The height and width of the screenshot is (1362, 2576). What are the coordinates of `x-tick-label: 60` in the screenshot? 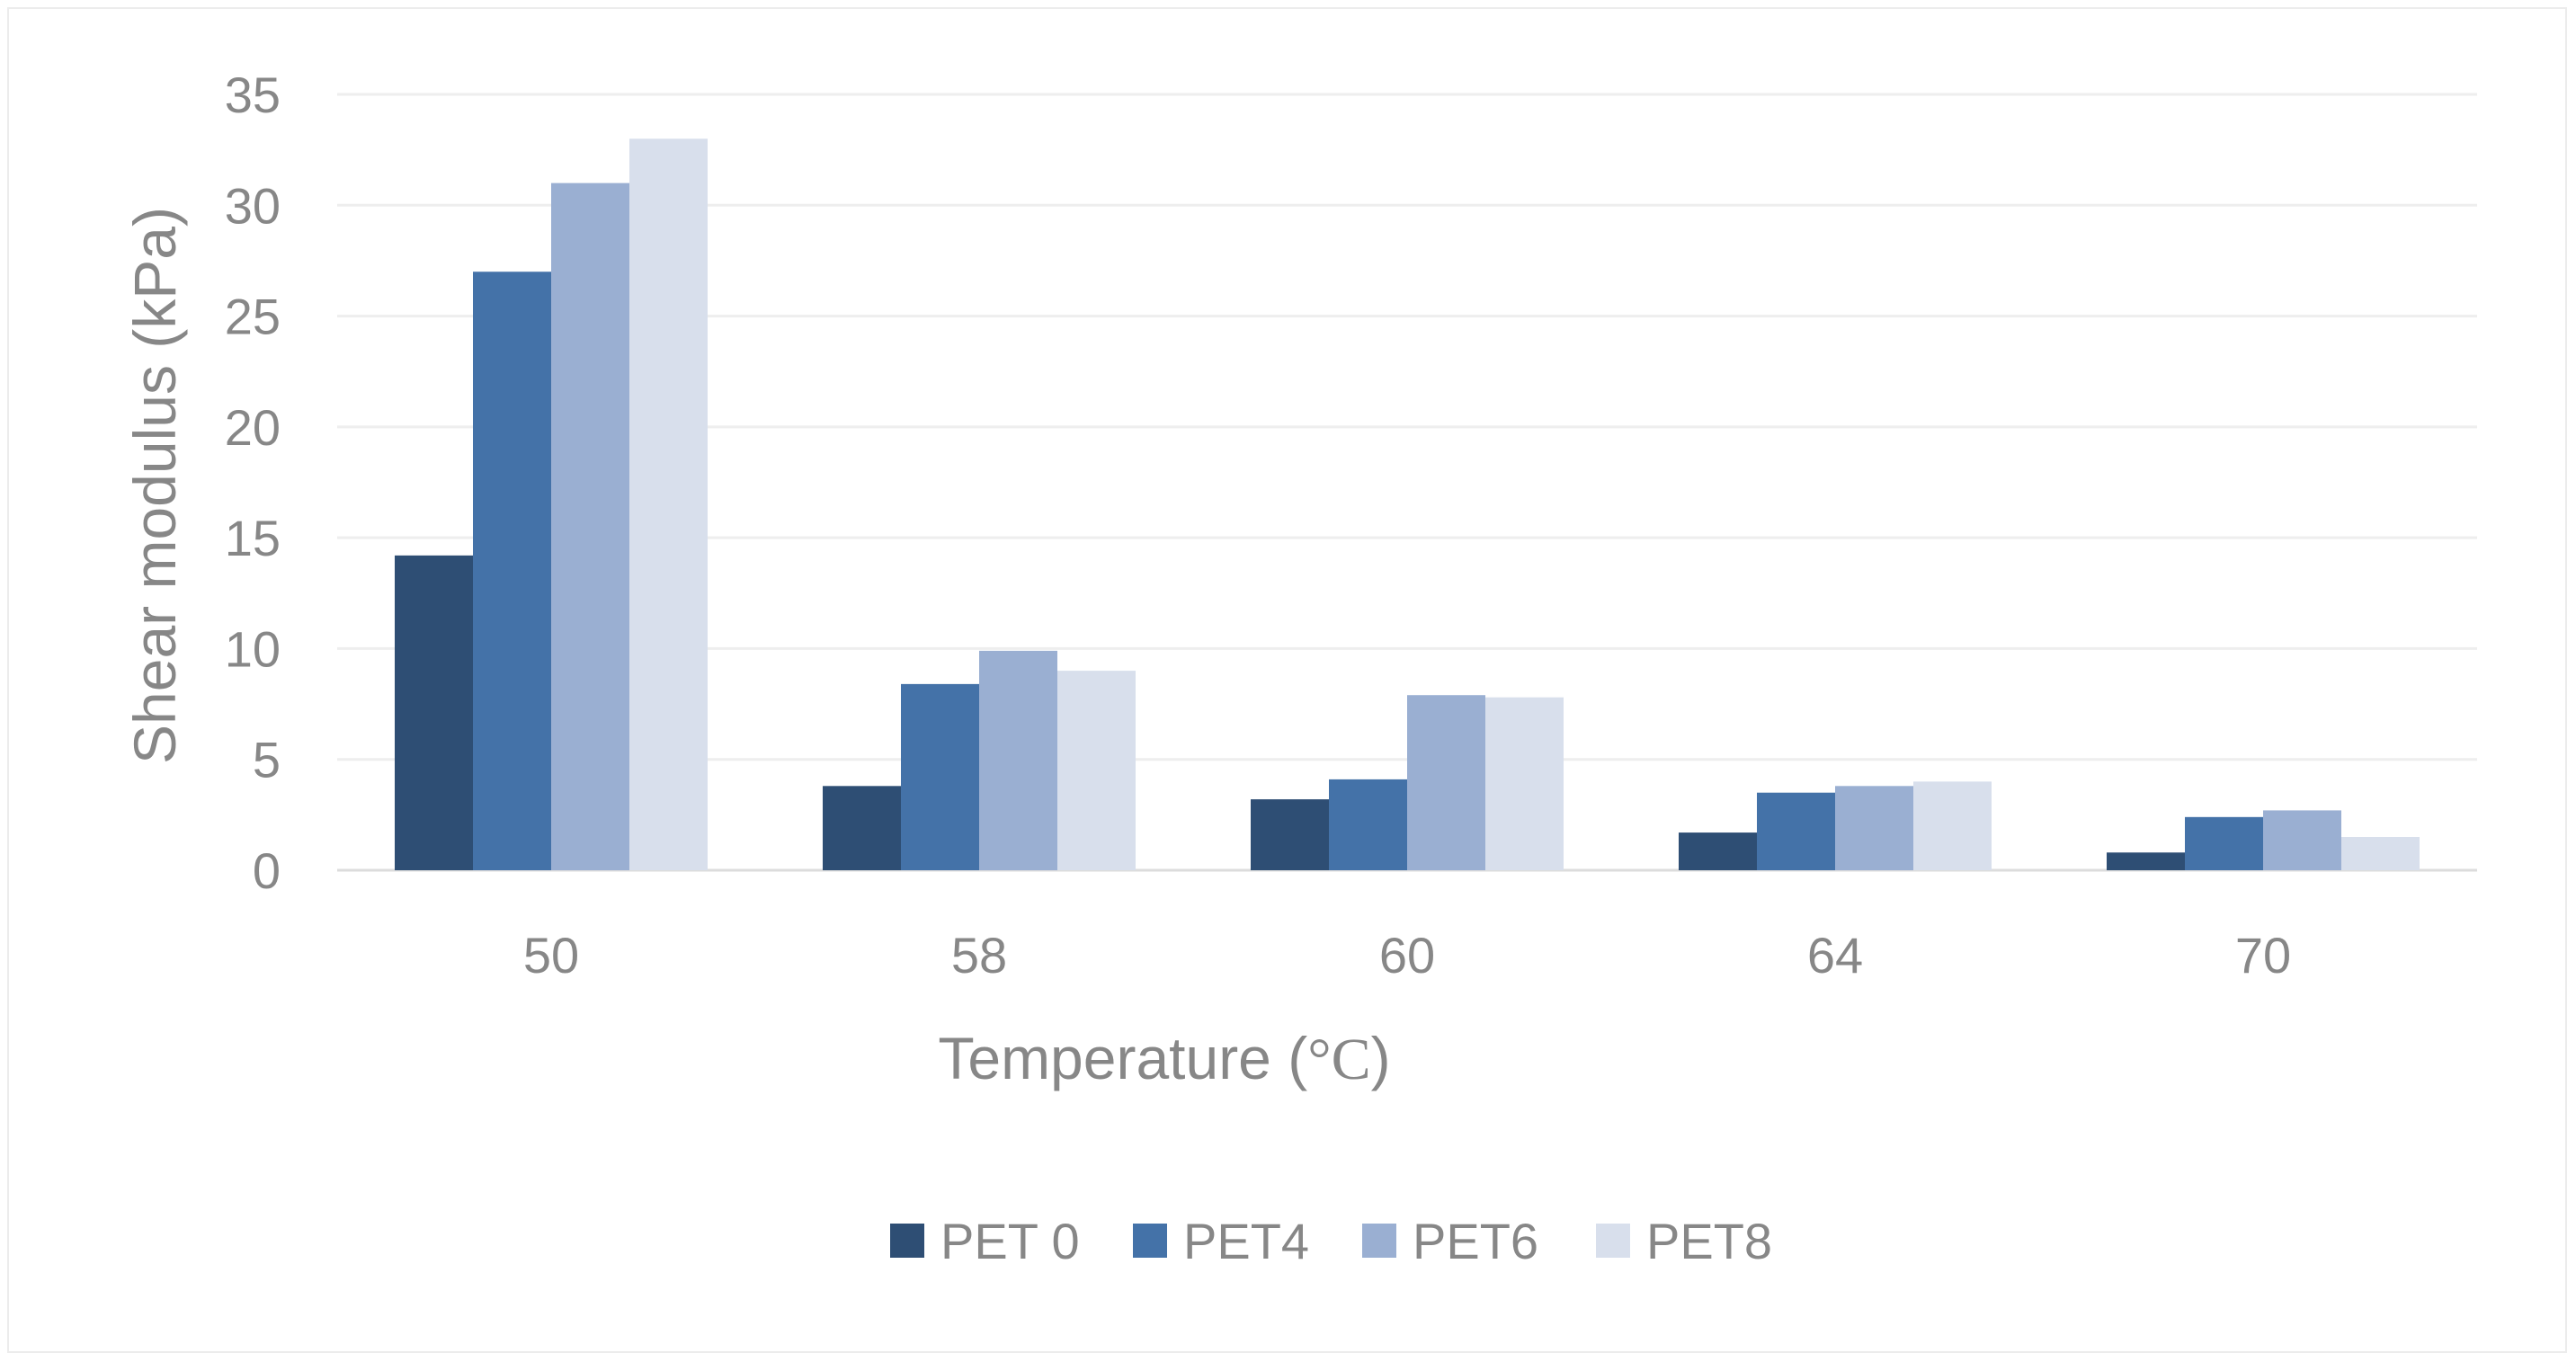 It's located at (1407, 956).